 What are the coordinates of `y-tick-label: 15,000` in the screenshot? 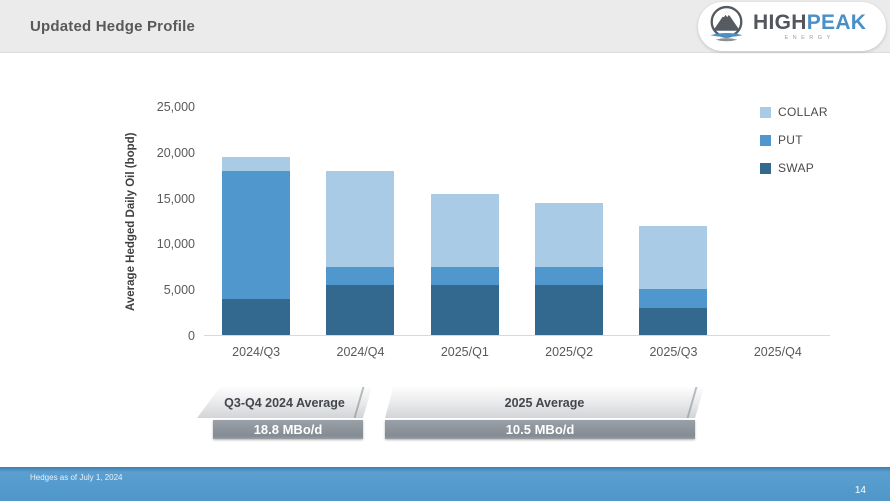 It's located at (175, 198).